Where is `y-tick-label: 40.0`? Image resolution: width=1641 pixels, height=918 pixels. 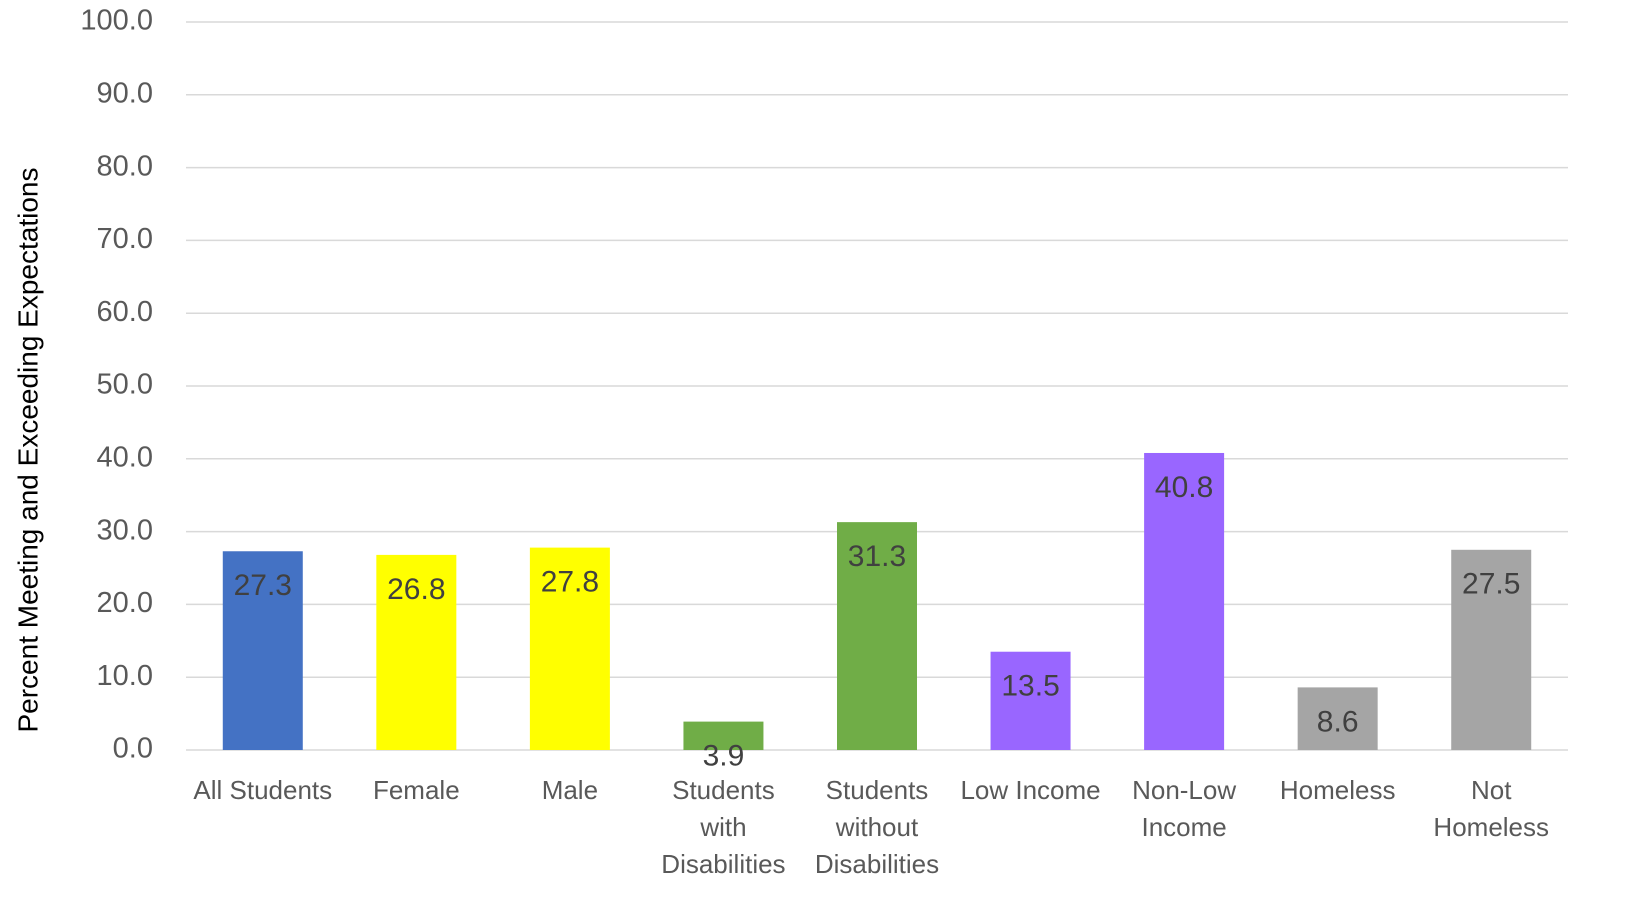 y-tick-label: 40.0 is located at coordinates (125, 457).